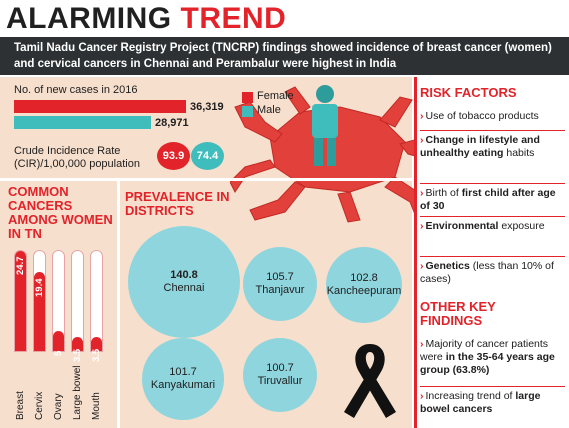 The width and height of the screenshot is (569, 428). Describe the element at coordinates (76, 90) in the screenshot. I see `new-cases-title: No. of new cases in 2016` at that location.